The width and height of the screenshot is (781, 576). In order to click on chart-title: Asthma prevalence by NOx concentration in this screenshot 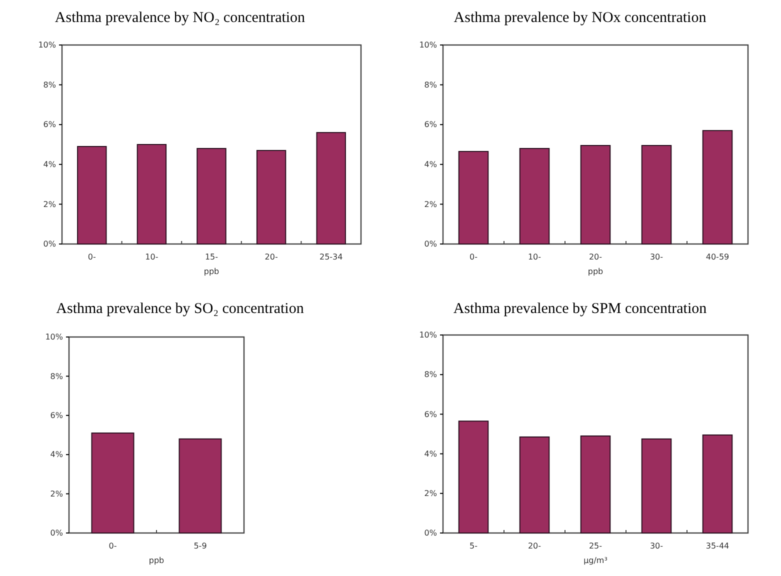, I will do `click(580, 18)`.